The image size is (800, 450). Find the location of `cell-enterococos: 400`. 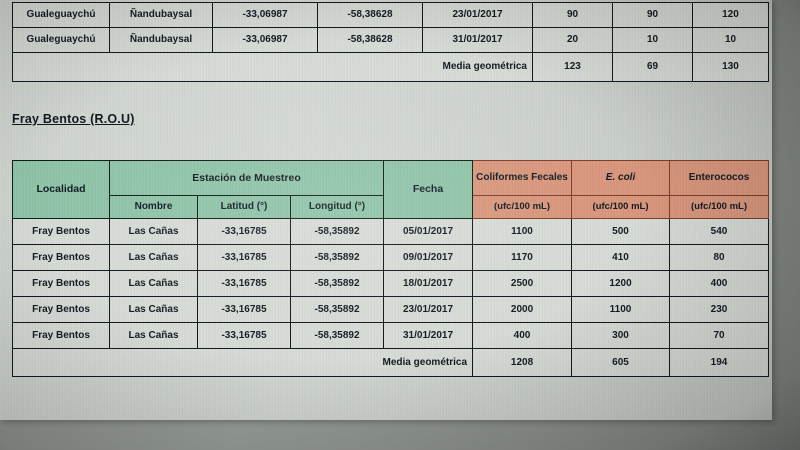

cell-enterococos: 400 is located at coordinates (719, 283).